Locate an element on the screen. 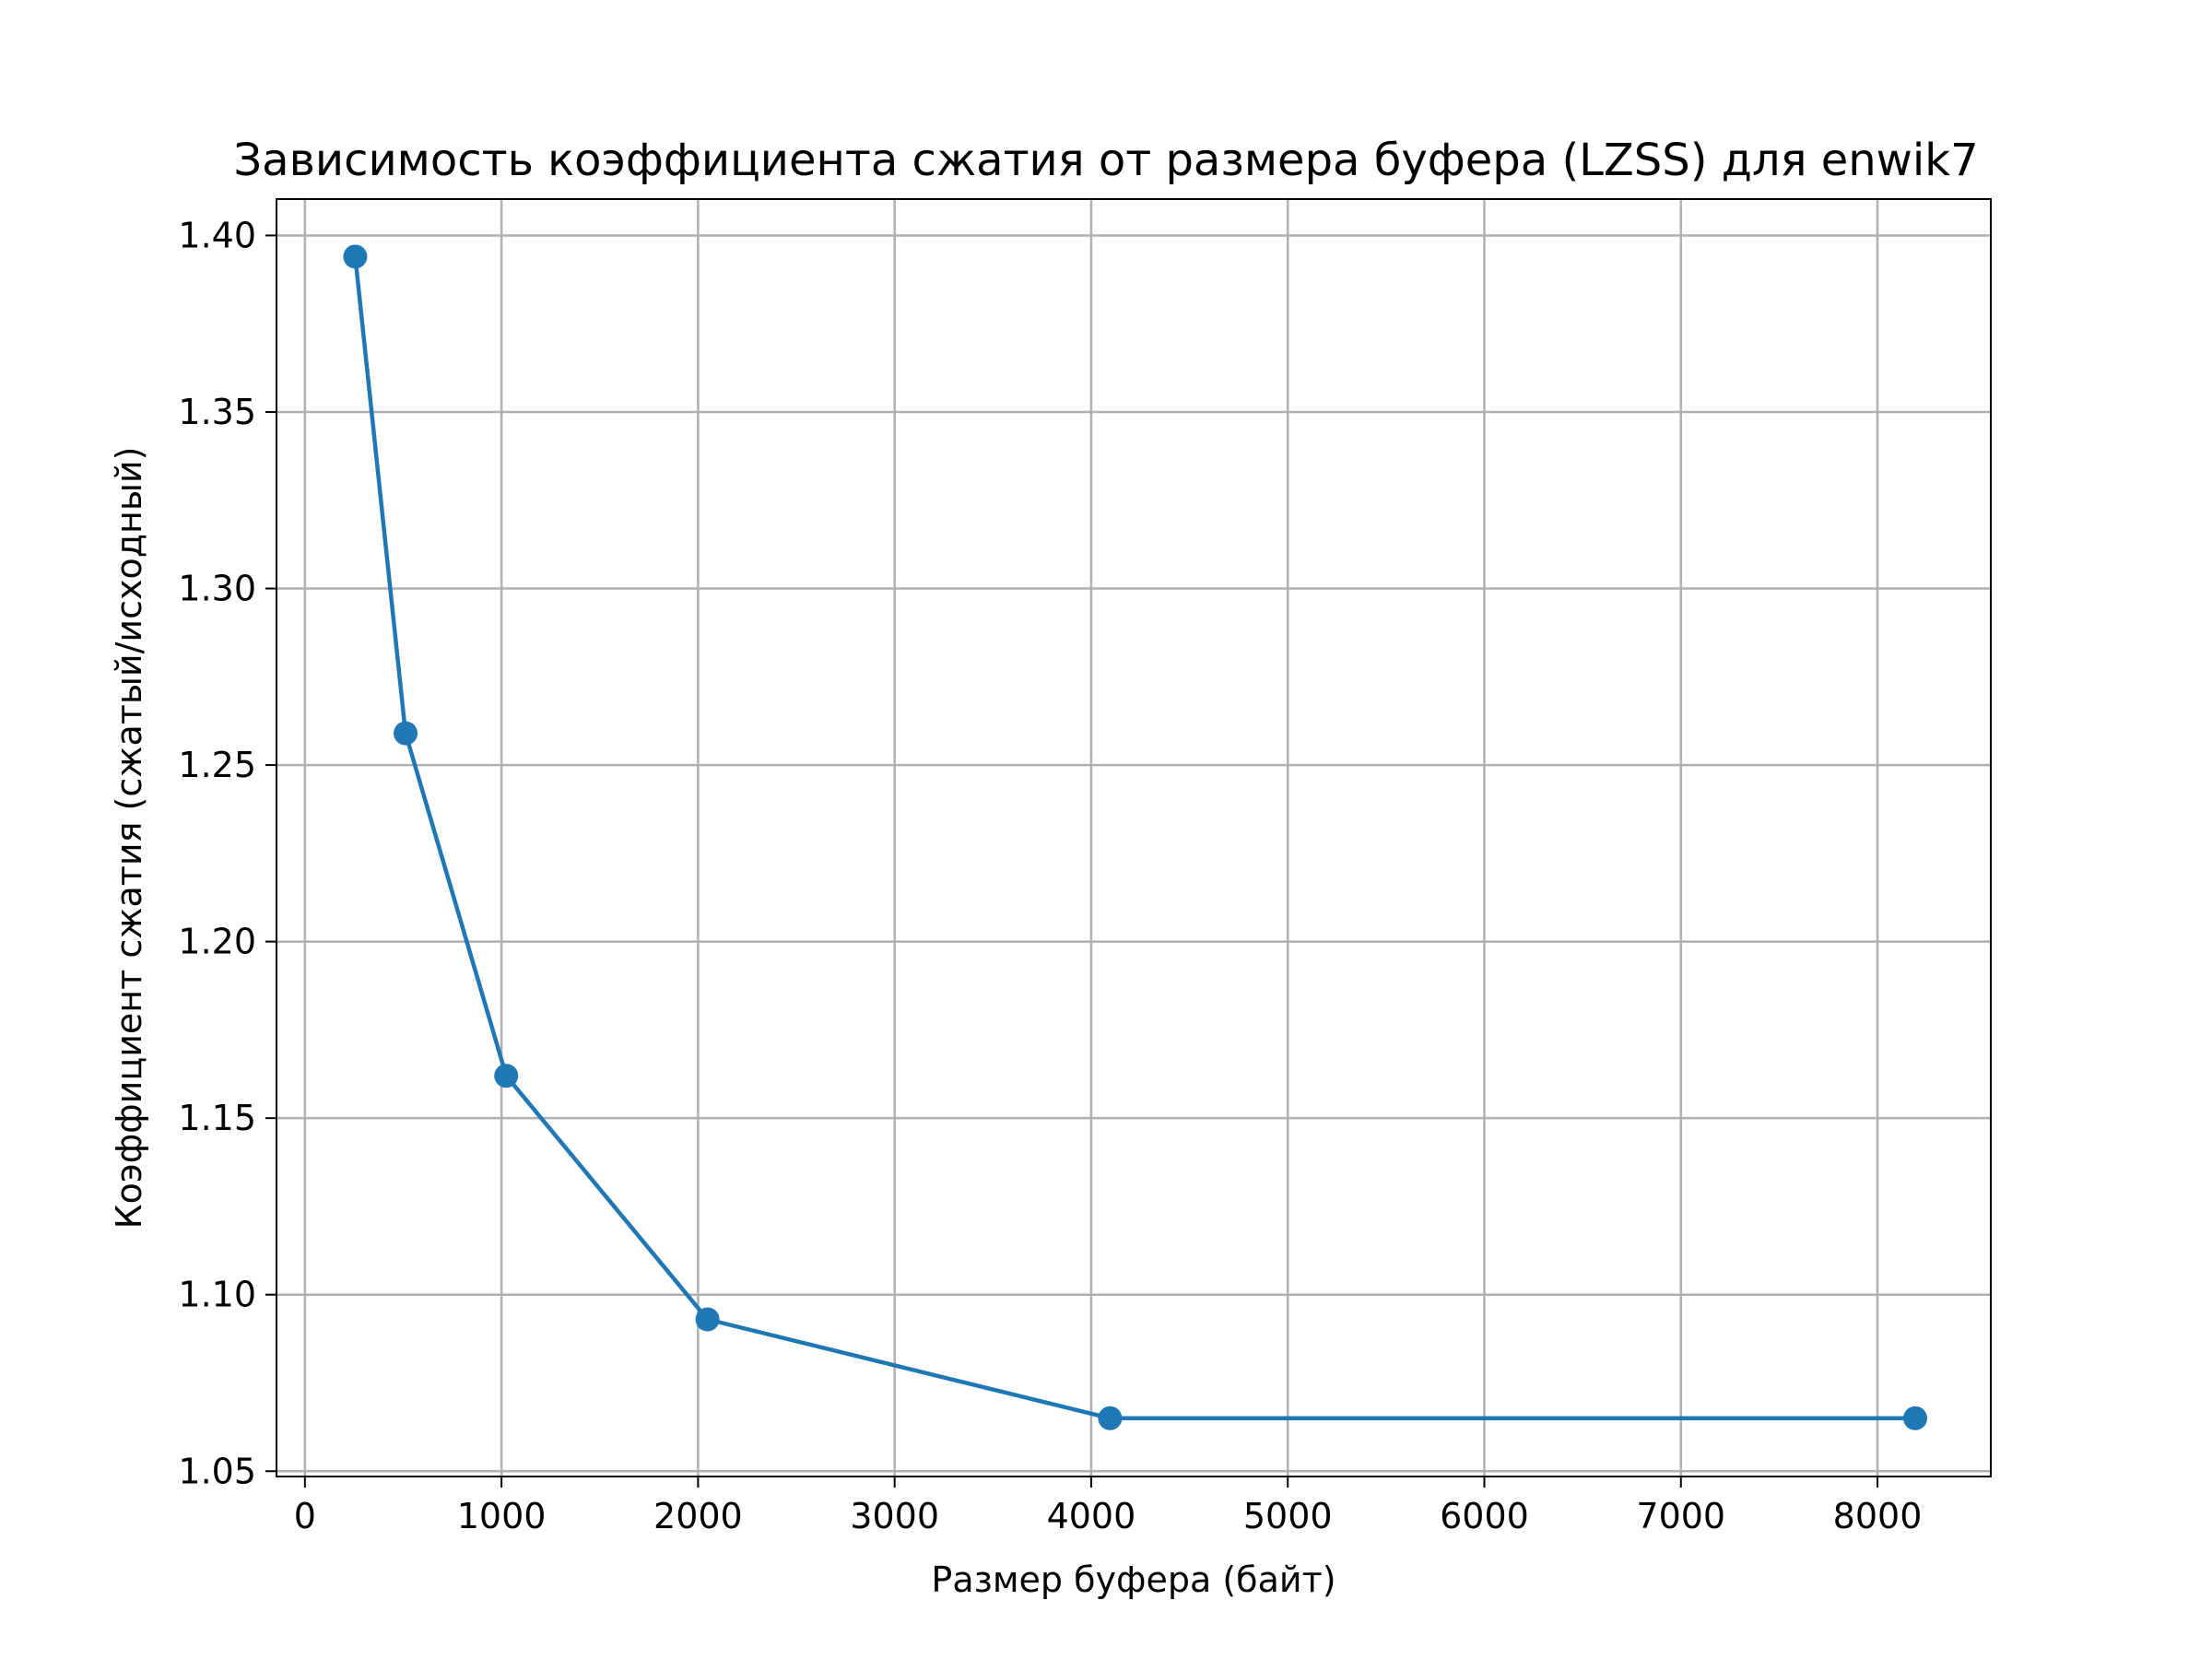 The image size is (2212, 1659). x-tick-label: 2000 is located at coordinates (698, 1516).